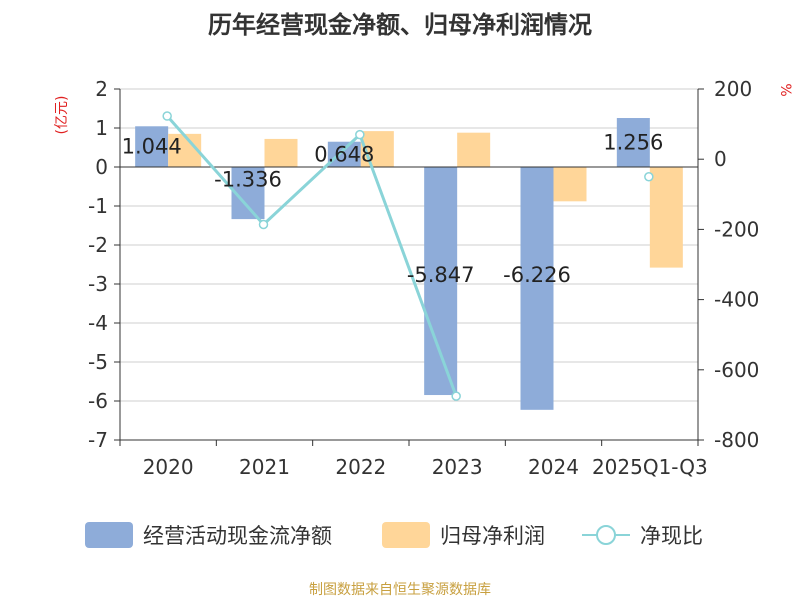 Image resolution: width=800 pixels, height=600 pixels. Describe the element at coordinates (553, 467) in the screenshot. I see `x-axis-label: 2024` at that location.